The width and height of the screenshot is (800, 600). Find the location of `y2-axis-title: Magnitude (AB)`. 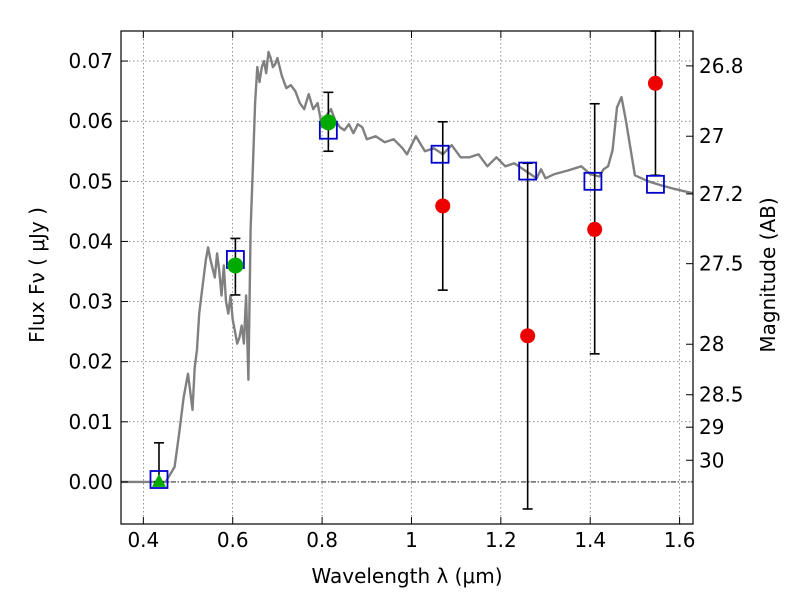

y2-axis-title: Magnitude (AB) is located at coordinates (768, 274).